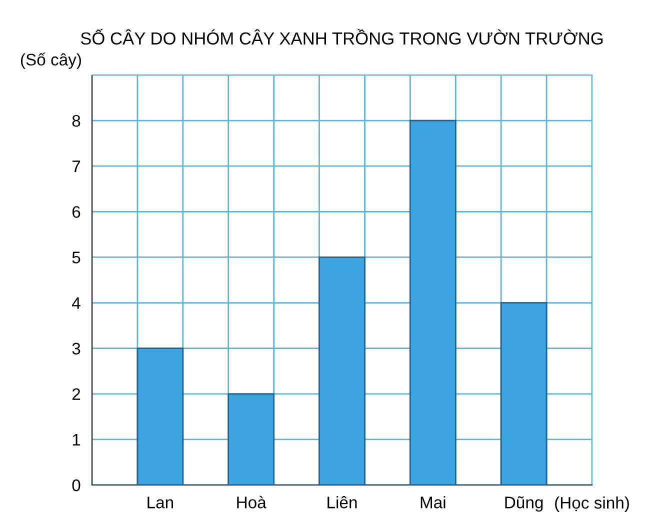 This screenshot has width=668, height=528. Describe the element at coordinates (76, 485) in the screenshot. I see `y-tick-label: 0` at that location.